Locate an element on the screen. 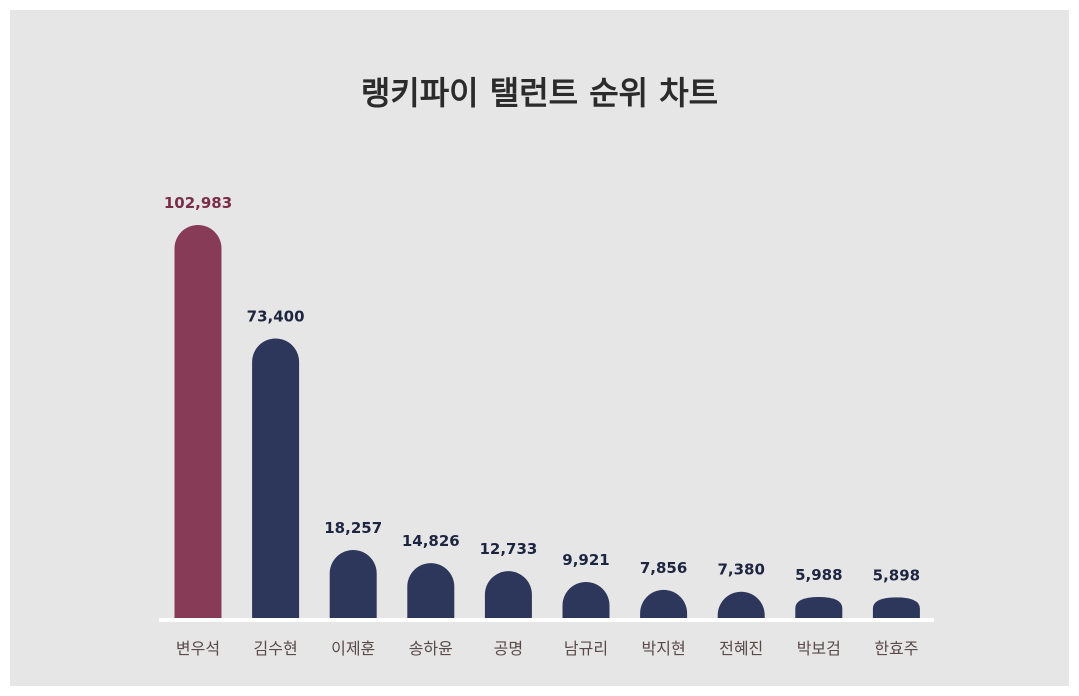  category-label-3: 이제훈 is located at coordinates (353, 648).